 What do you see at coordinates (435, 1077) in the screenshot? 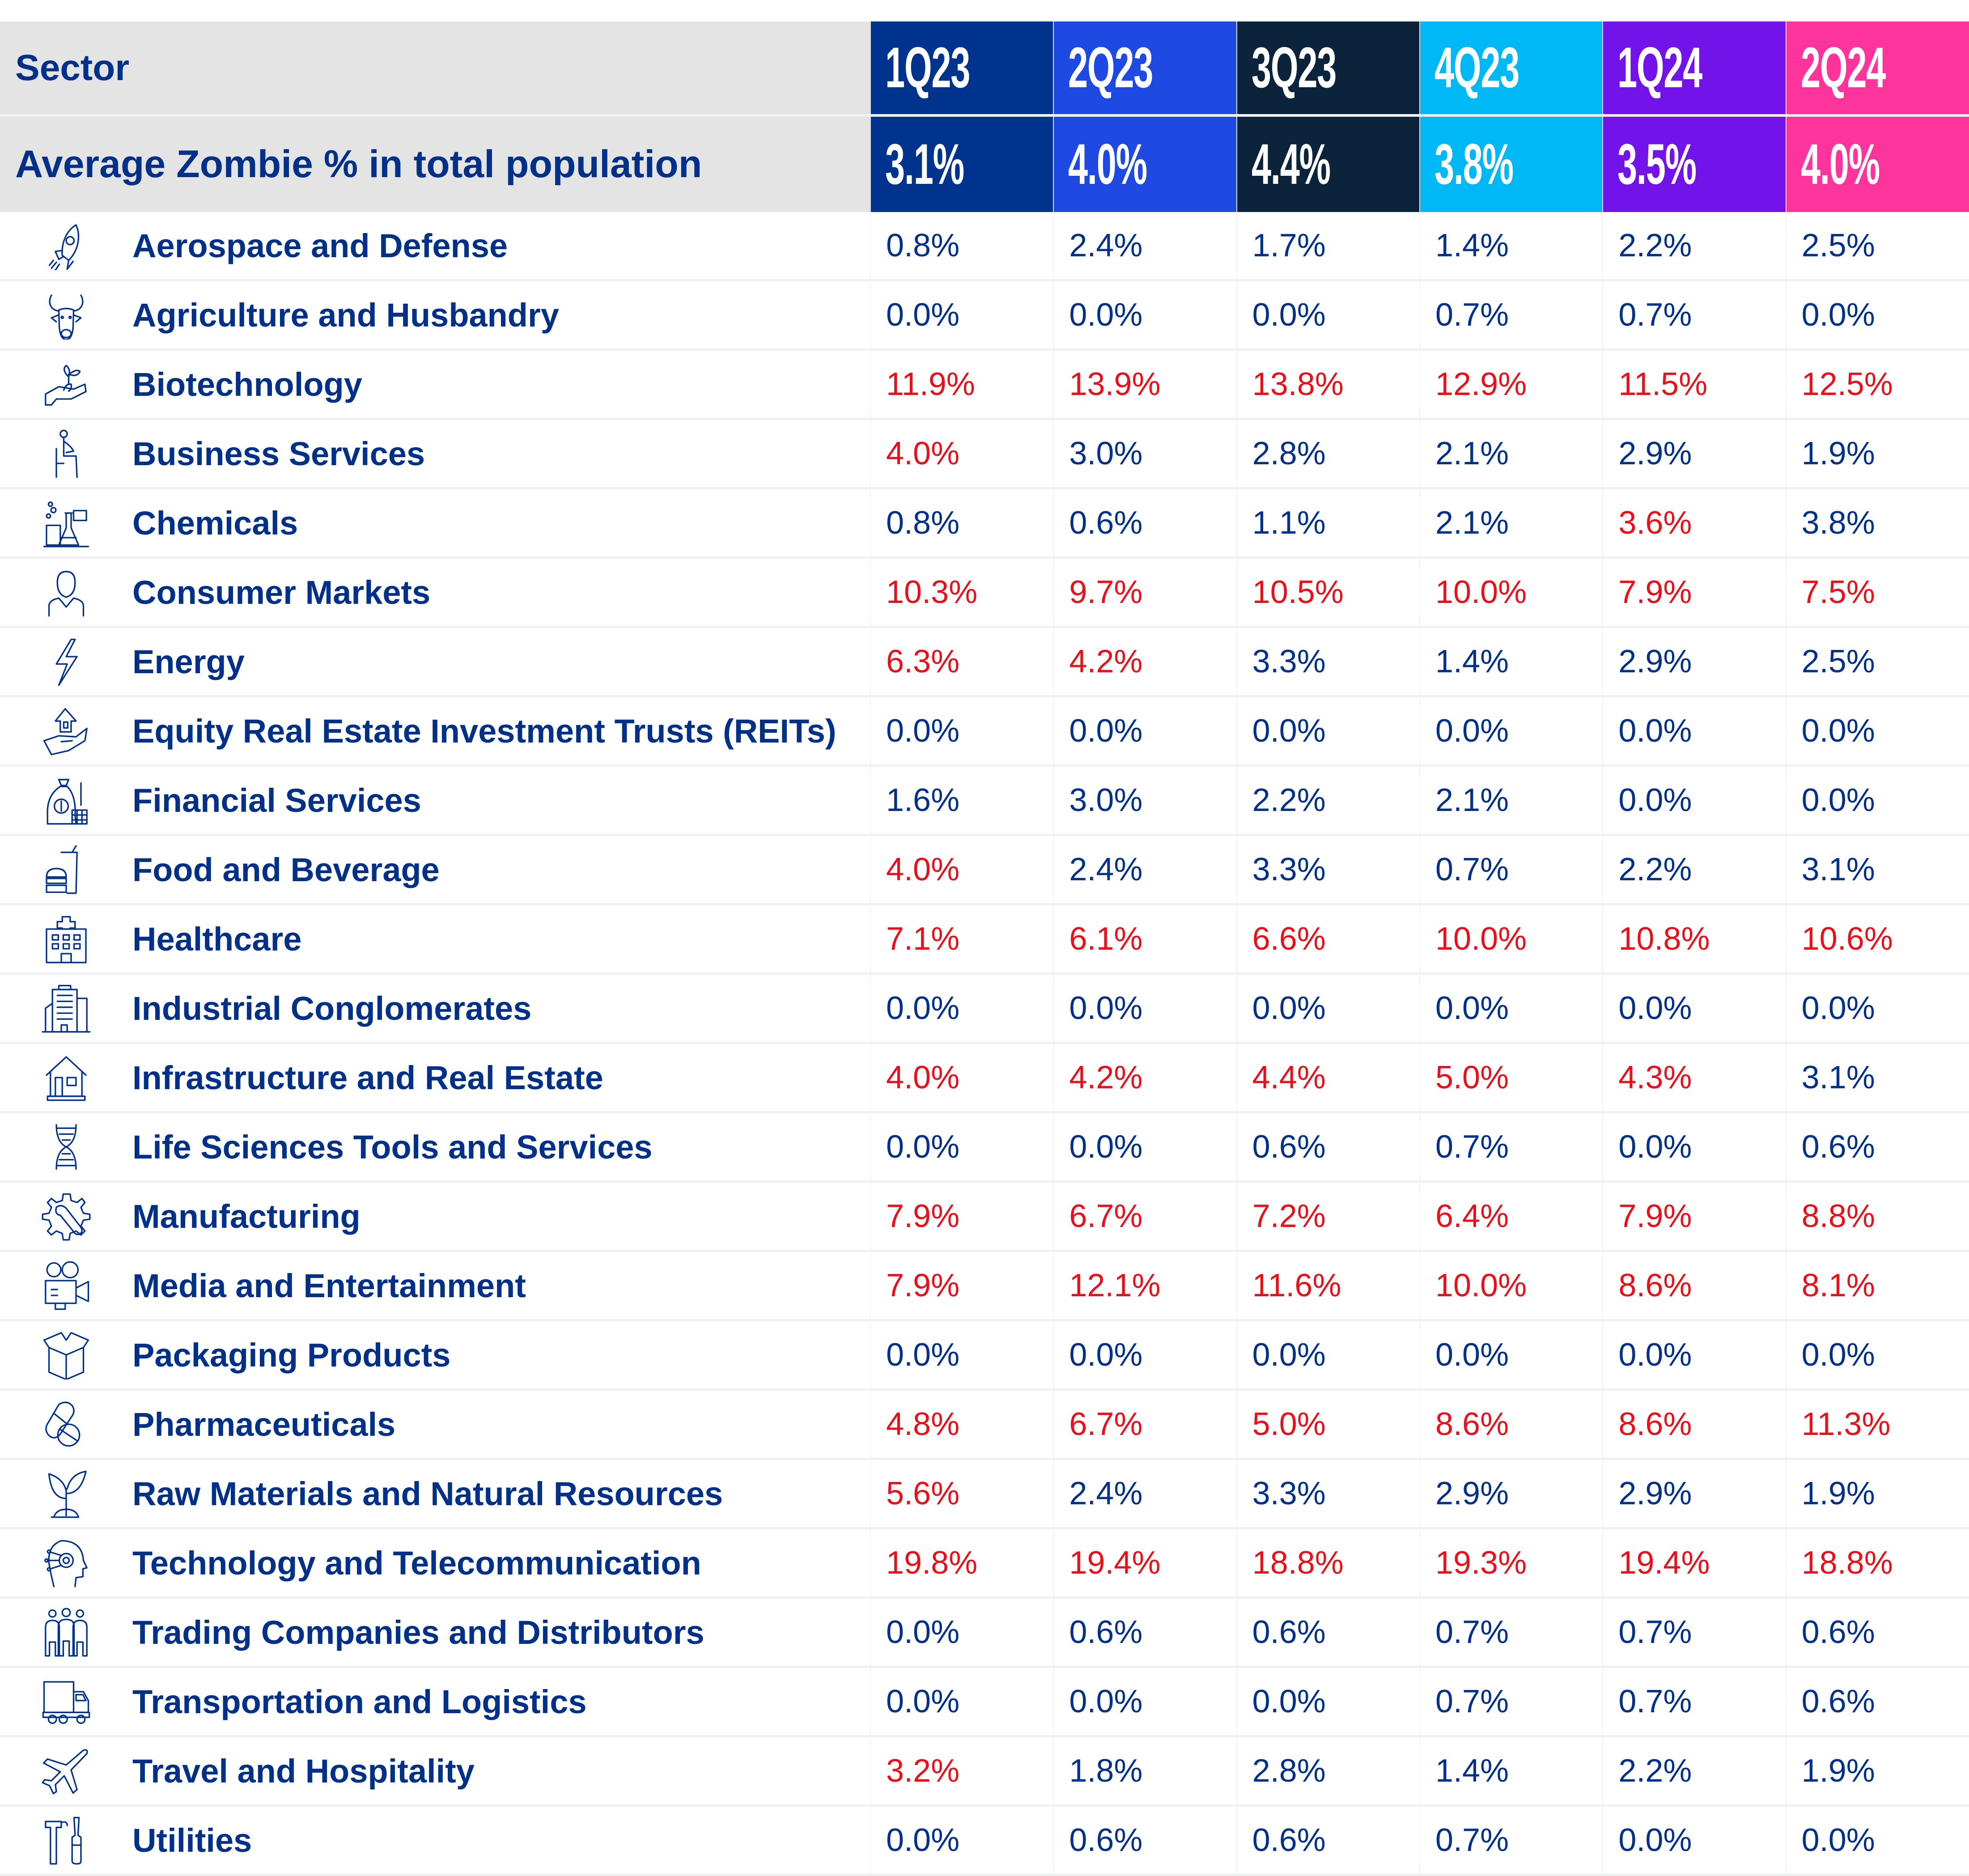
I see `sector-label-wrap: Infrastructure and Real Estate` at bounding box center [435, 1077].